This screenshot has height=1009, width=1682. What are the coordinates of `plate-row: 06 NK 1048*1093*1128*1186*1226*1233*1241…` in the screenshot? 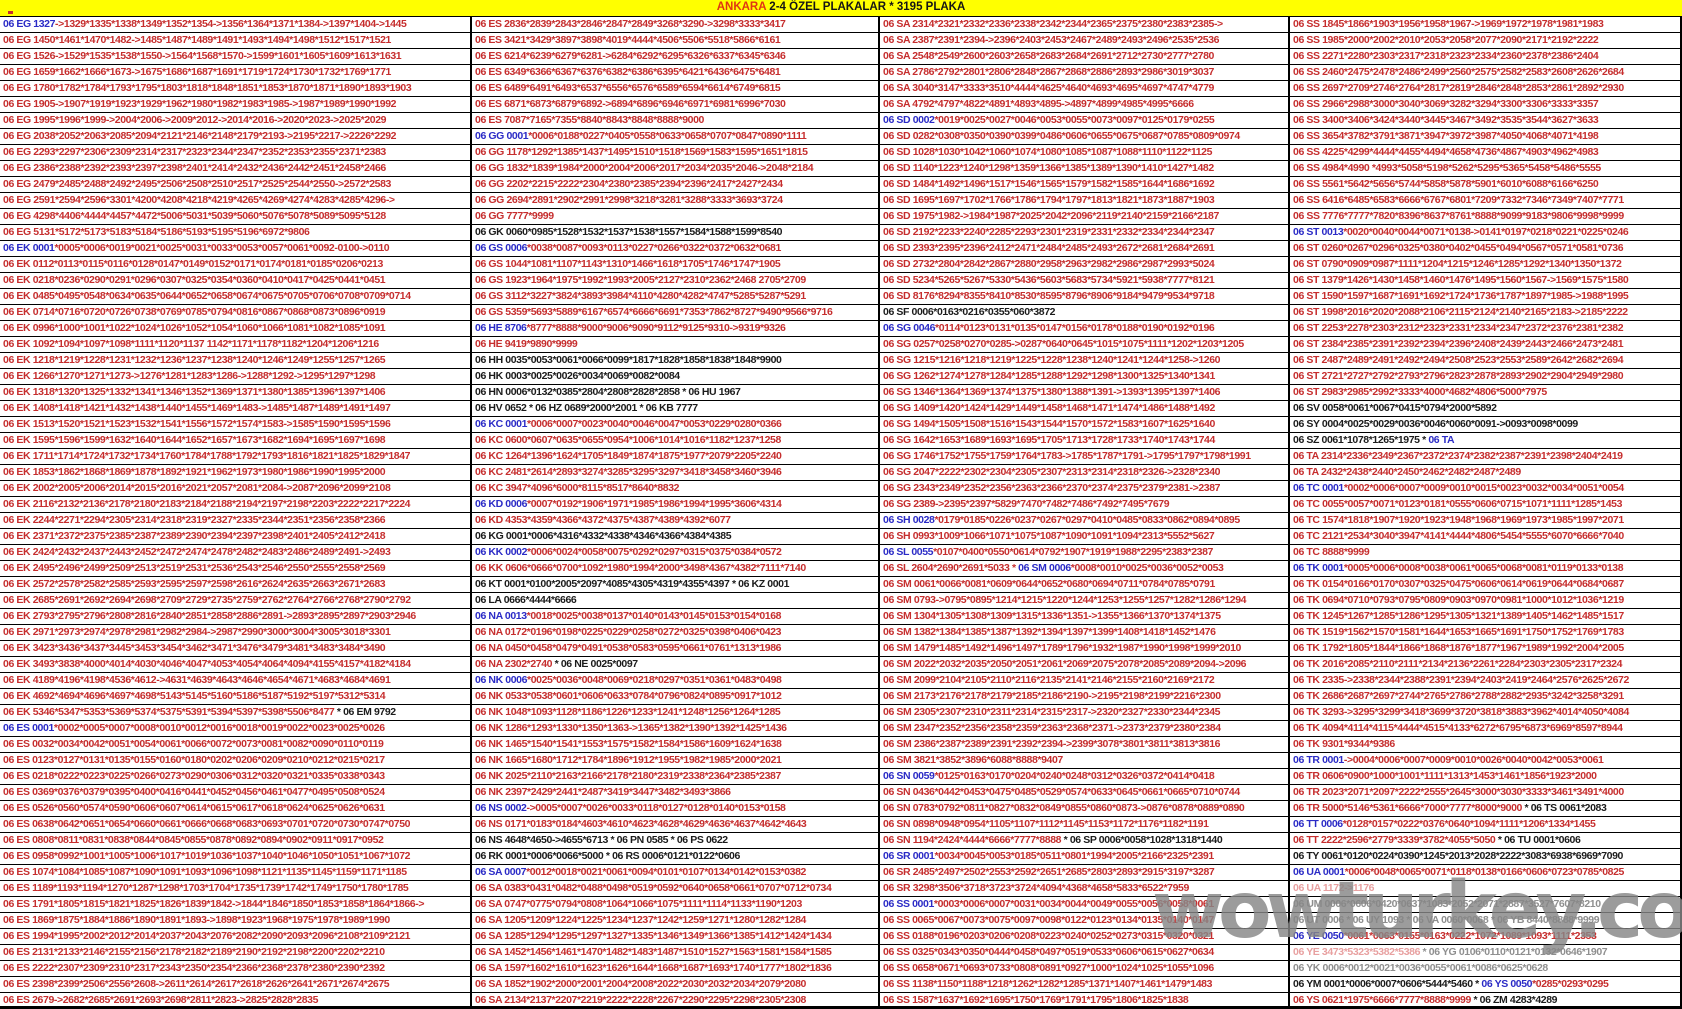 It's located at (675, 713).